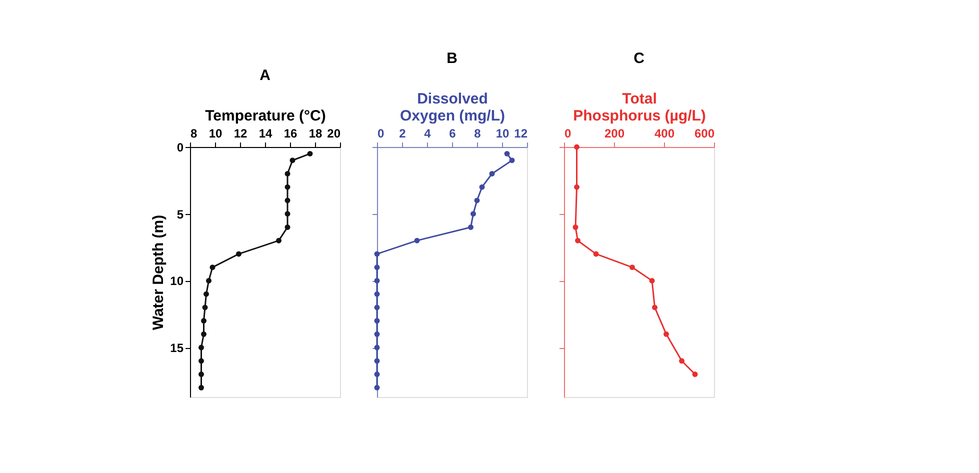  What do you see at coordinates (291, 133) in the screenshot?
I see `x-tick-label: 16` at bounding box center [291, 133].